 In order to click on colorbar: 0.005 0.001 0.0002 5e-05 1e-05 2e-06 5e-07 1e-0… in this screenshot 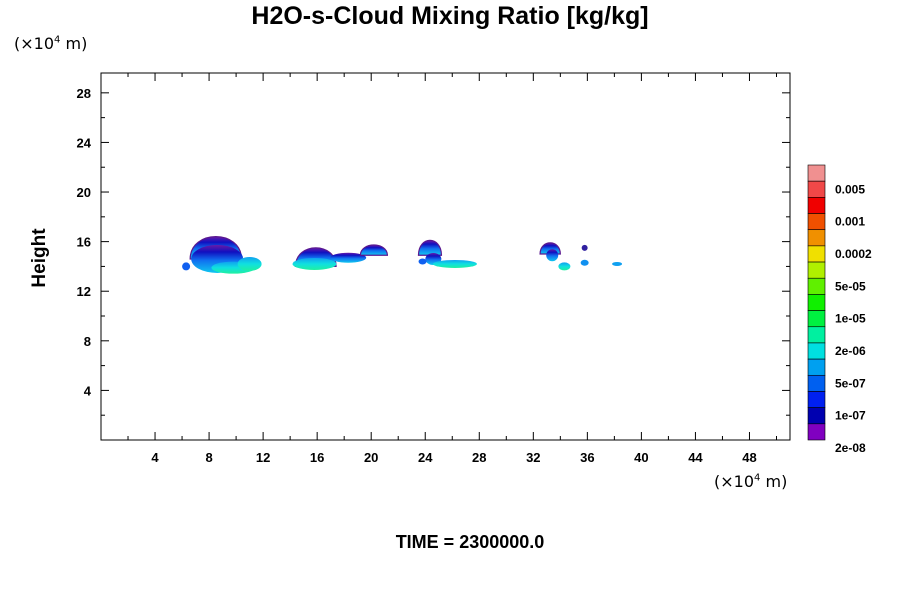, I will do `click(839, 309)`.